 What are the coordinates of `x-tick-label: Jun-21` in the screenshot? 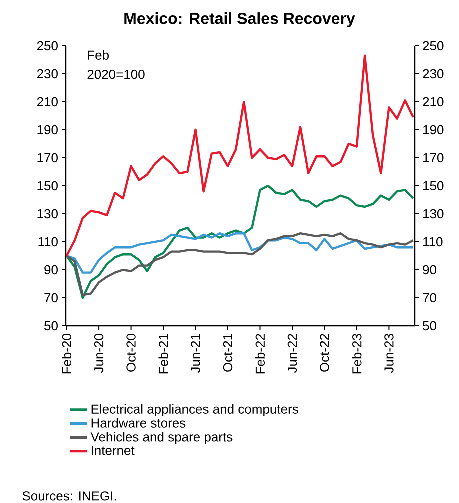 It's located at (195, 354).